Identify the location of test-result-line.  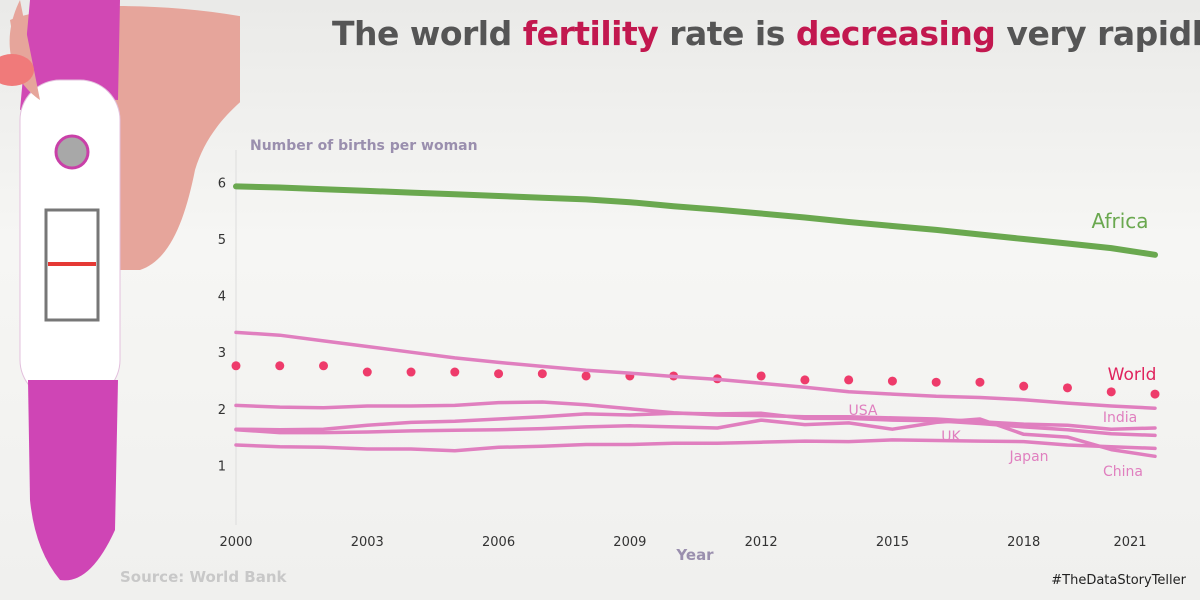
(72, 264).